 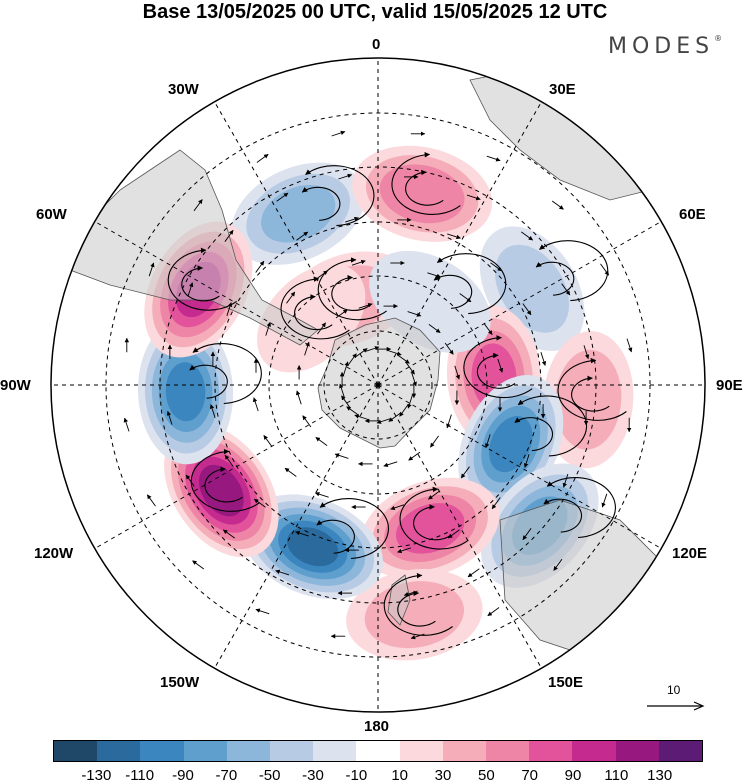 I want to click on modes-logo: MODES®, so click(x=665, y=46).